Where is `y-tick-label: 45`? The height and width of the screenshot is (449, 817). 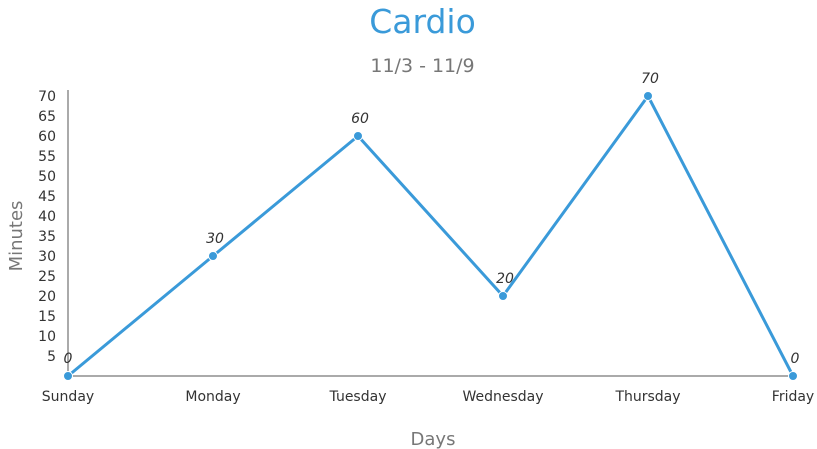 y-tick-label: 45 is located at coordinates (47, 197).